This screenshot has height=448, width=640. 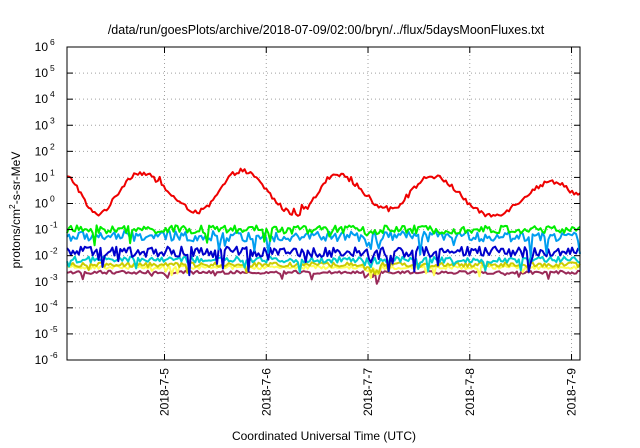 I want to click on y-axis-label-text: protons/cm, so click(x=16, y=238).